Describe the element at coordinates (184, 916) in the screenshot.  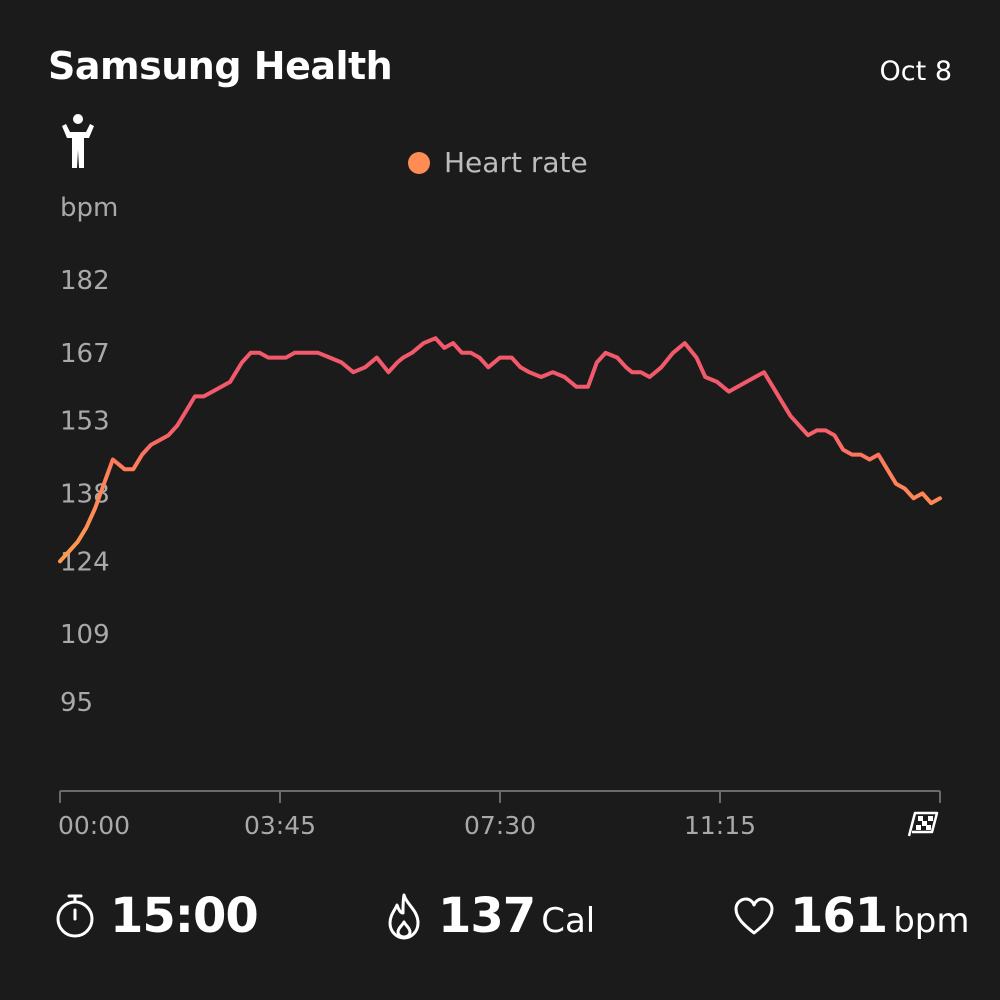
I see `duration-value: 15:00` at that location.